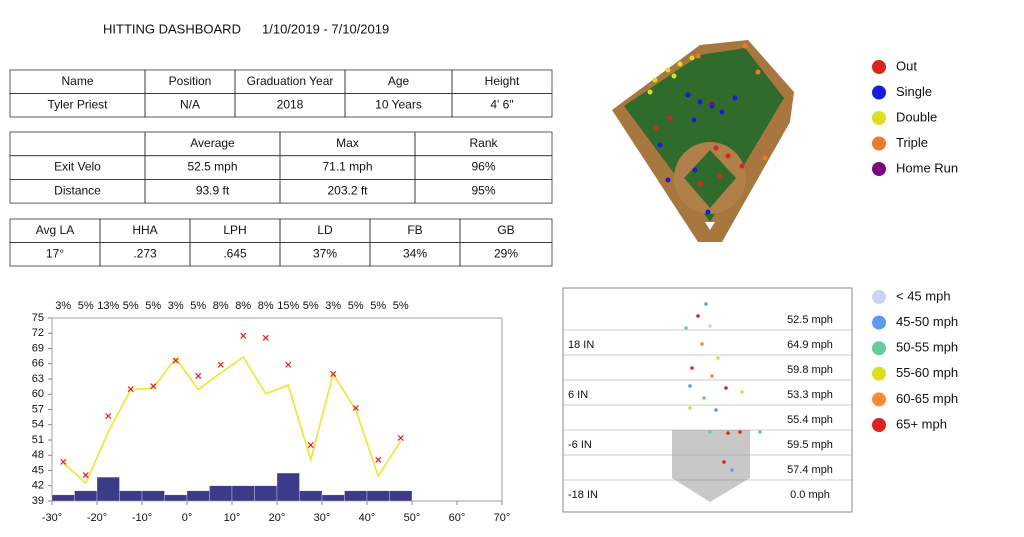 Image resolution: width=1024 pixels, height=537 pixels. What do you see at coordinates (810, 320) in the screenshot?
I see `zone-speed: 52.5 mph` at bounding box center [810, 320].